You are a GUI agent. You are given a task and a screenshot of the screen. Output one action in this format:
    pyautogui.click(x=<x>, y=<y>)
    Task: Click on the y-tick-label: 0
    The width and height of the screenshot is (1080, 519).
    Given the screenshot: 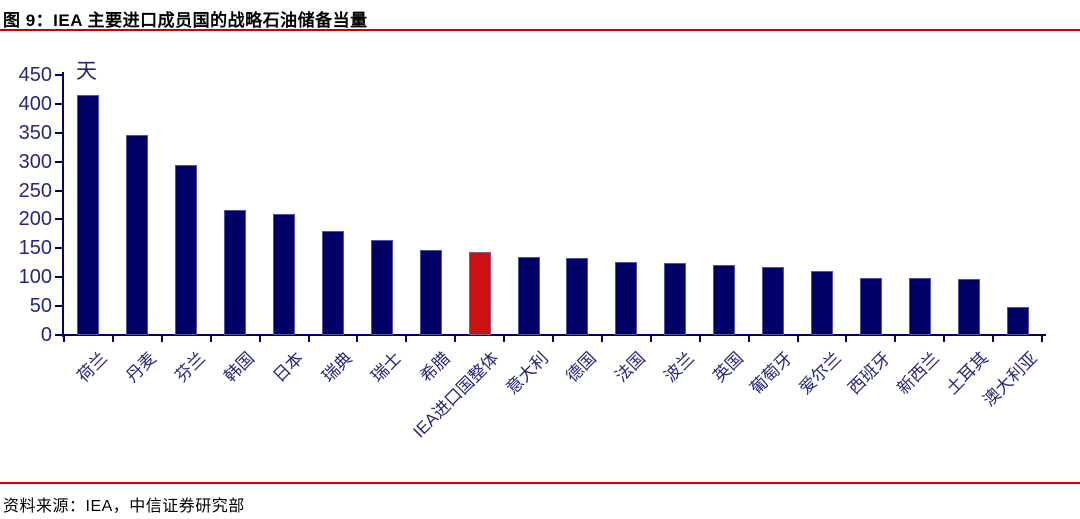 What is the action you would take?
    pyautogui.click(x=46, y=335)
    